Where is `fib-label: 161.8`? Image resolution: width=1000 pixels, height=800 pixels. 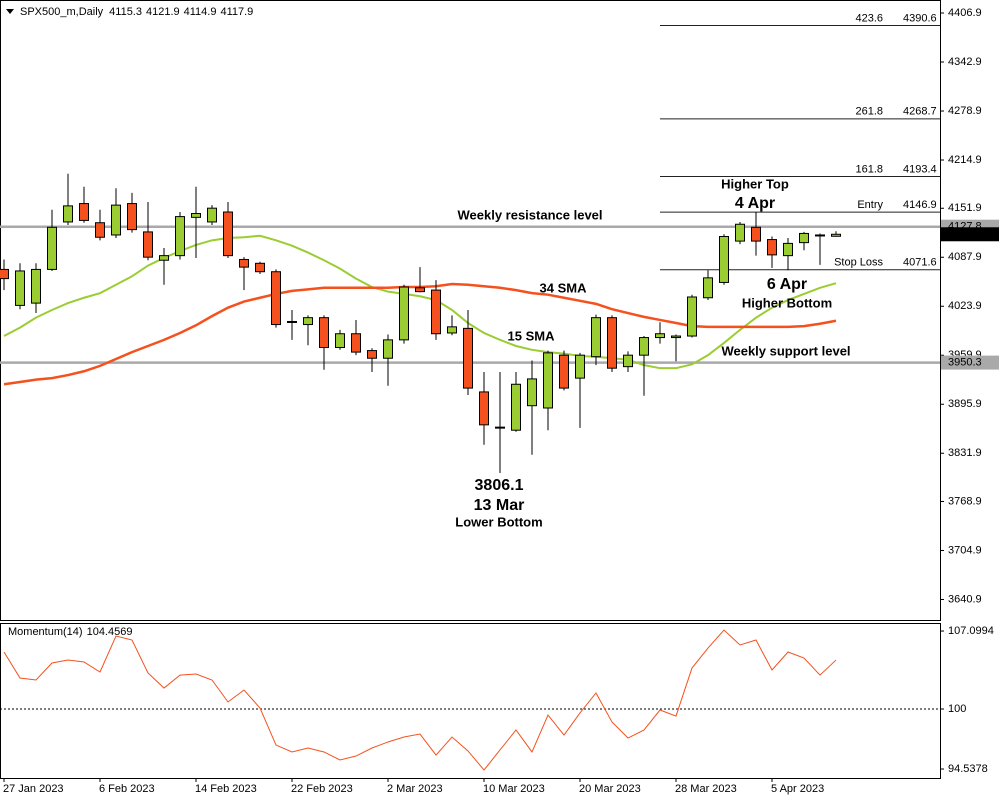 fib-label: 161.8 is located at coordinates (869, 169).